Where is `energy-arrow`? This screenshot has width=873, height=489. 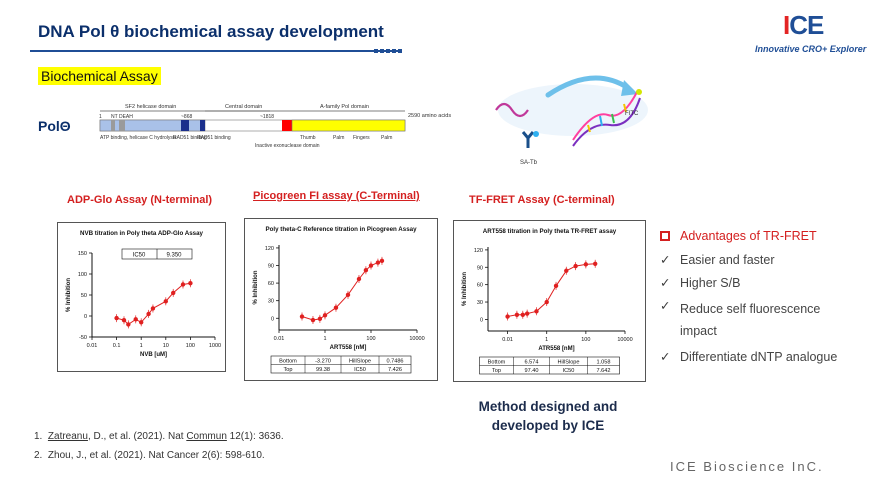
energy-arrow is located at coordinates (588, 86).